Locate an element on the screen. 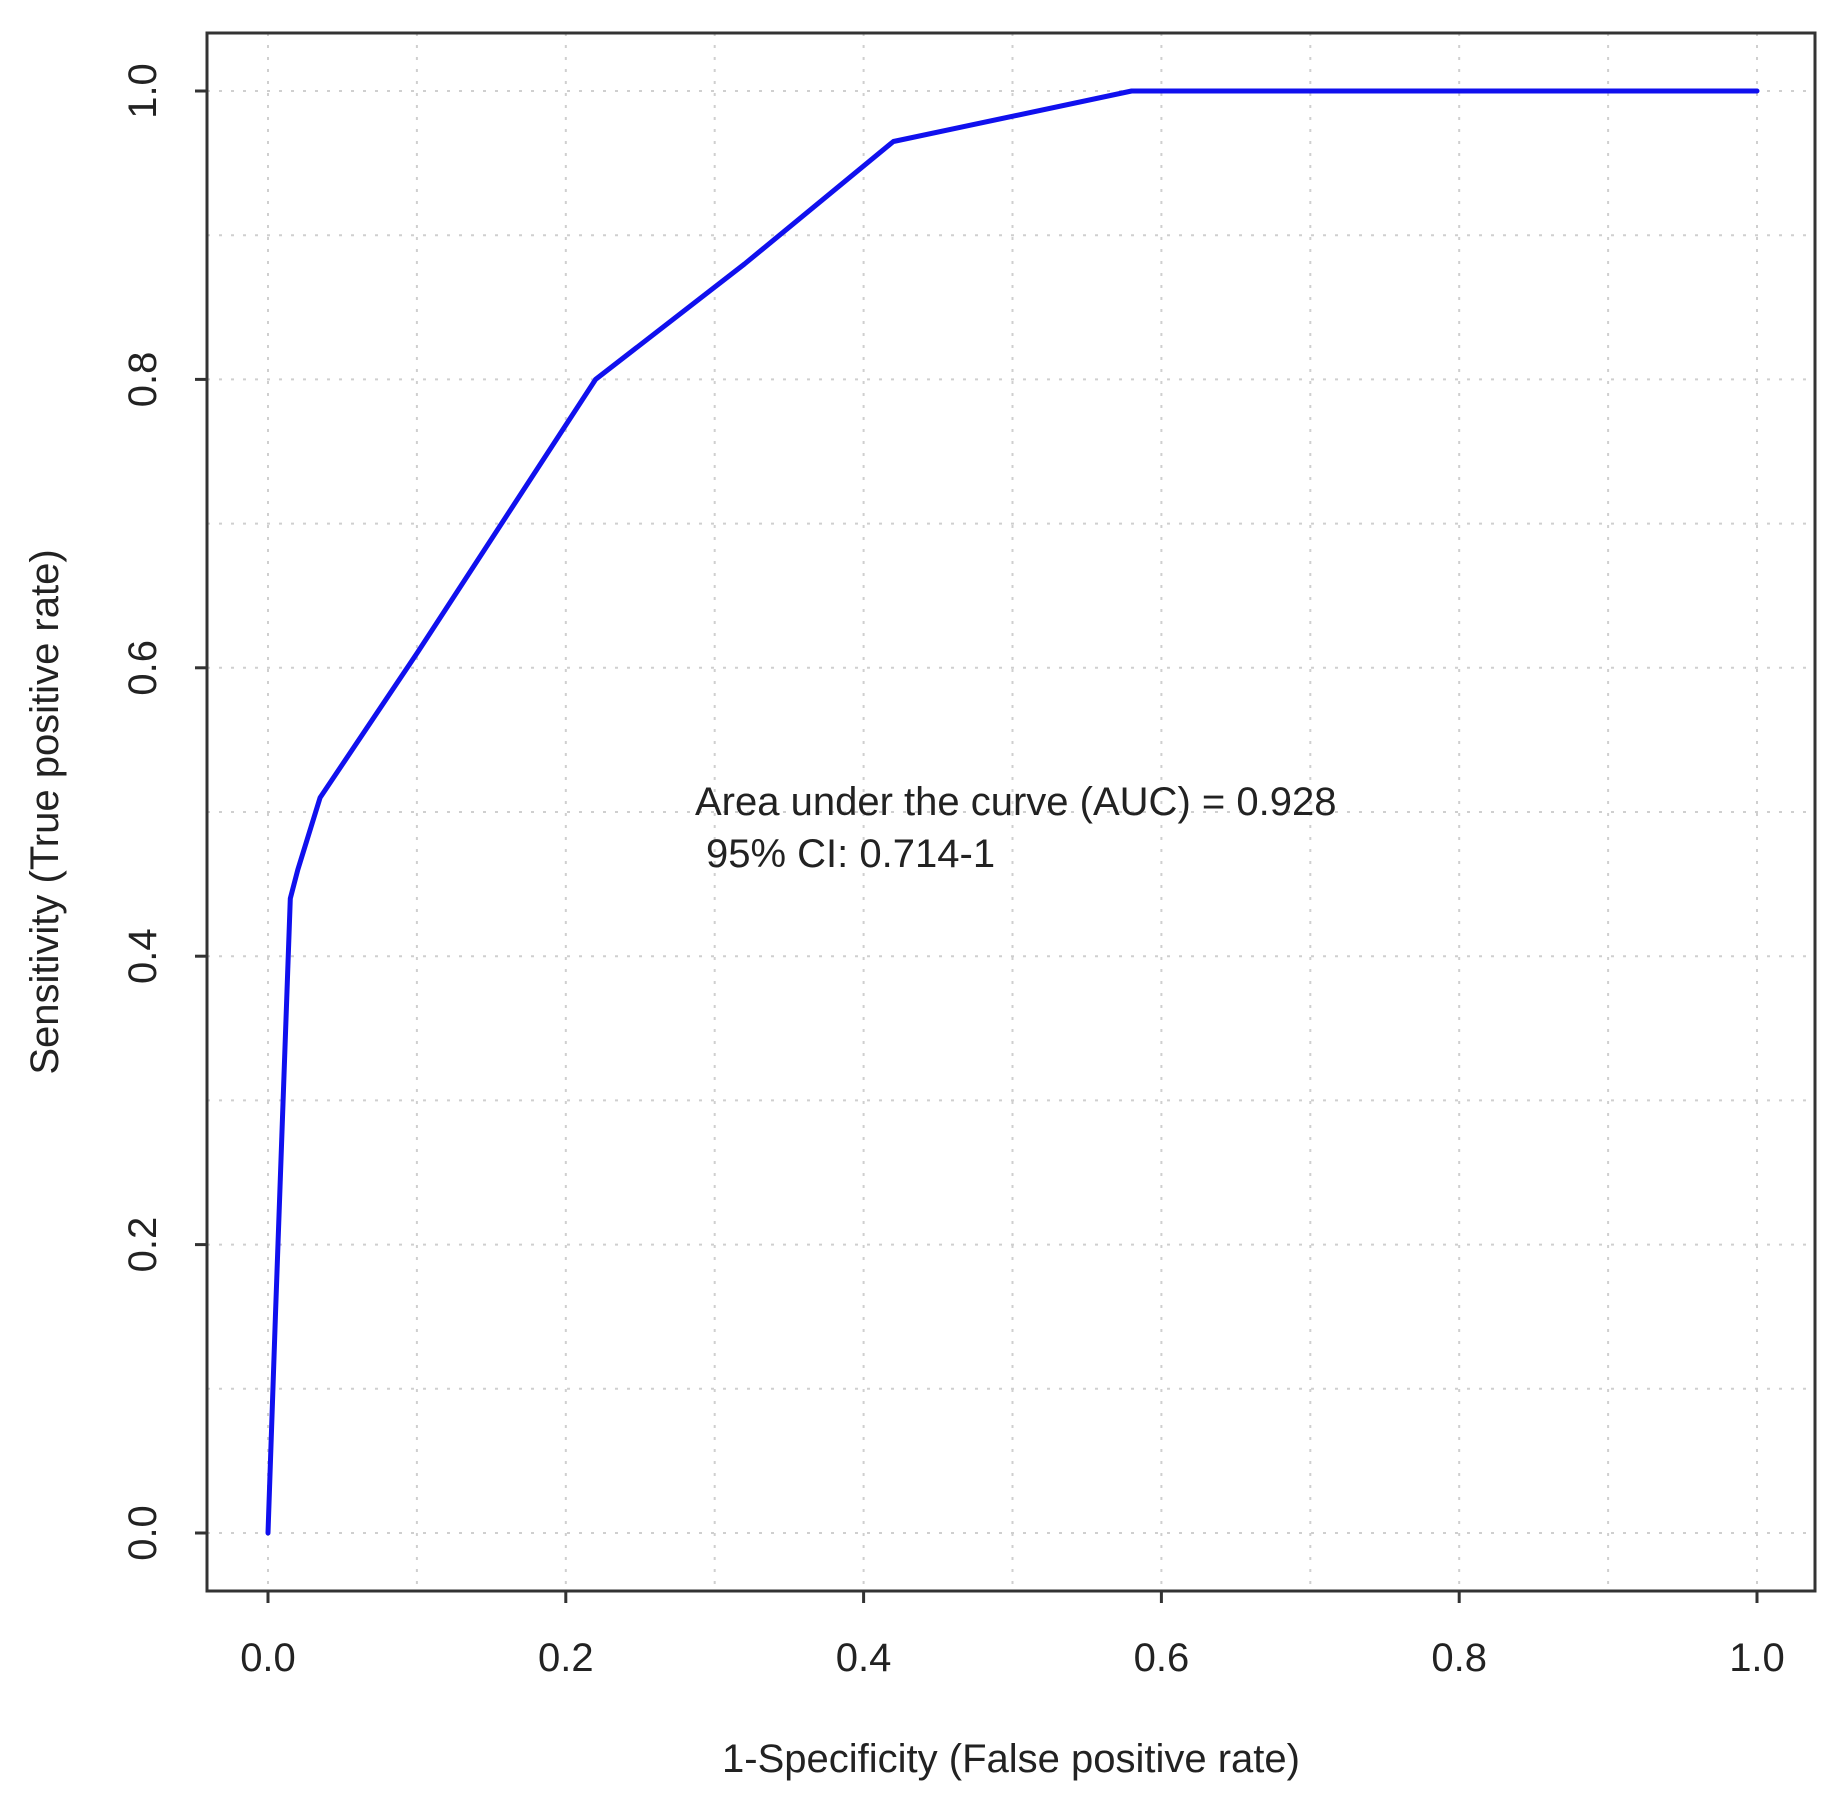  y-axis-label: Sensitivity (True positive rate) is located at coordinates (45, 811).